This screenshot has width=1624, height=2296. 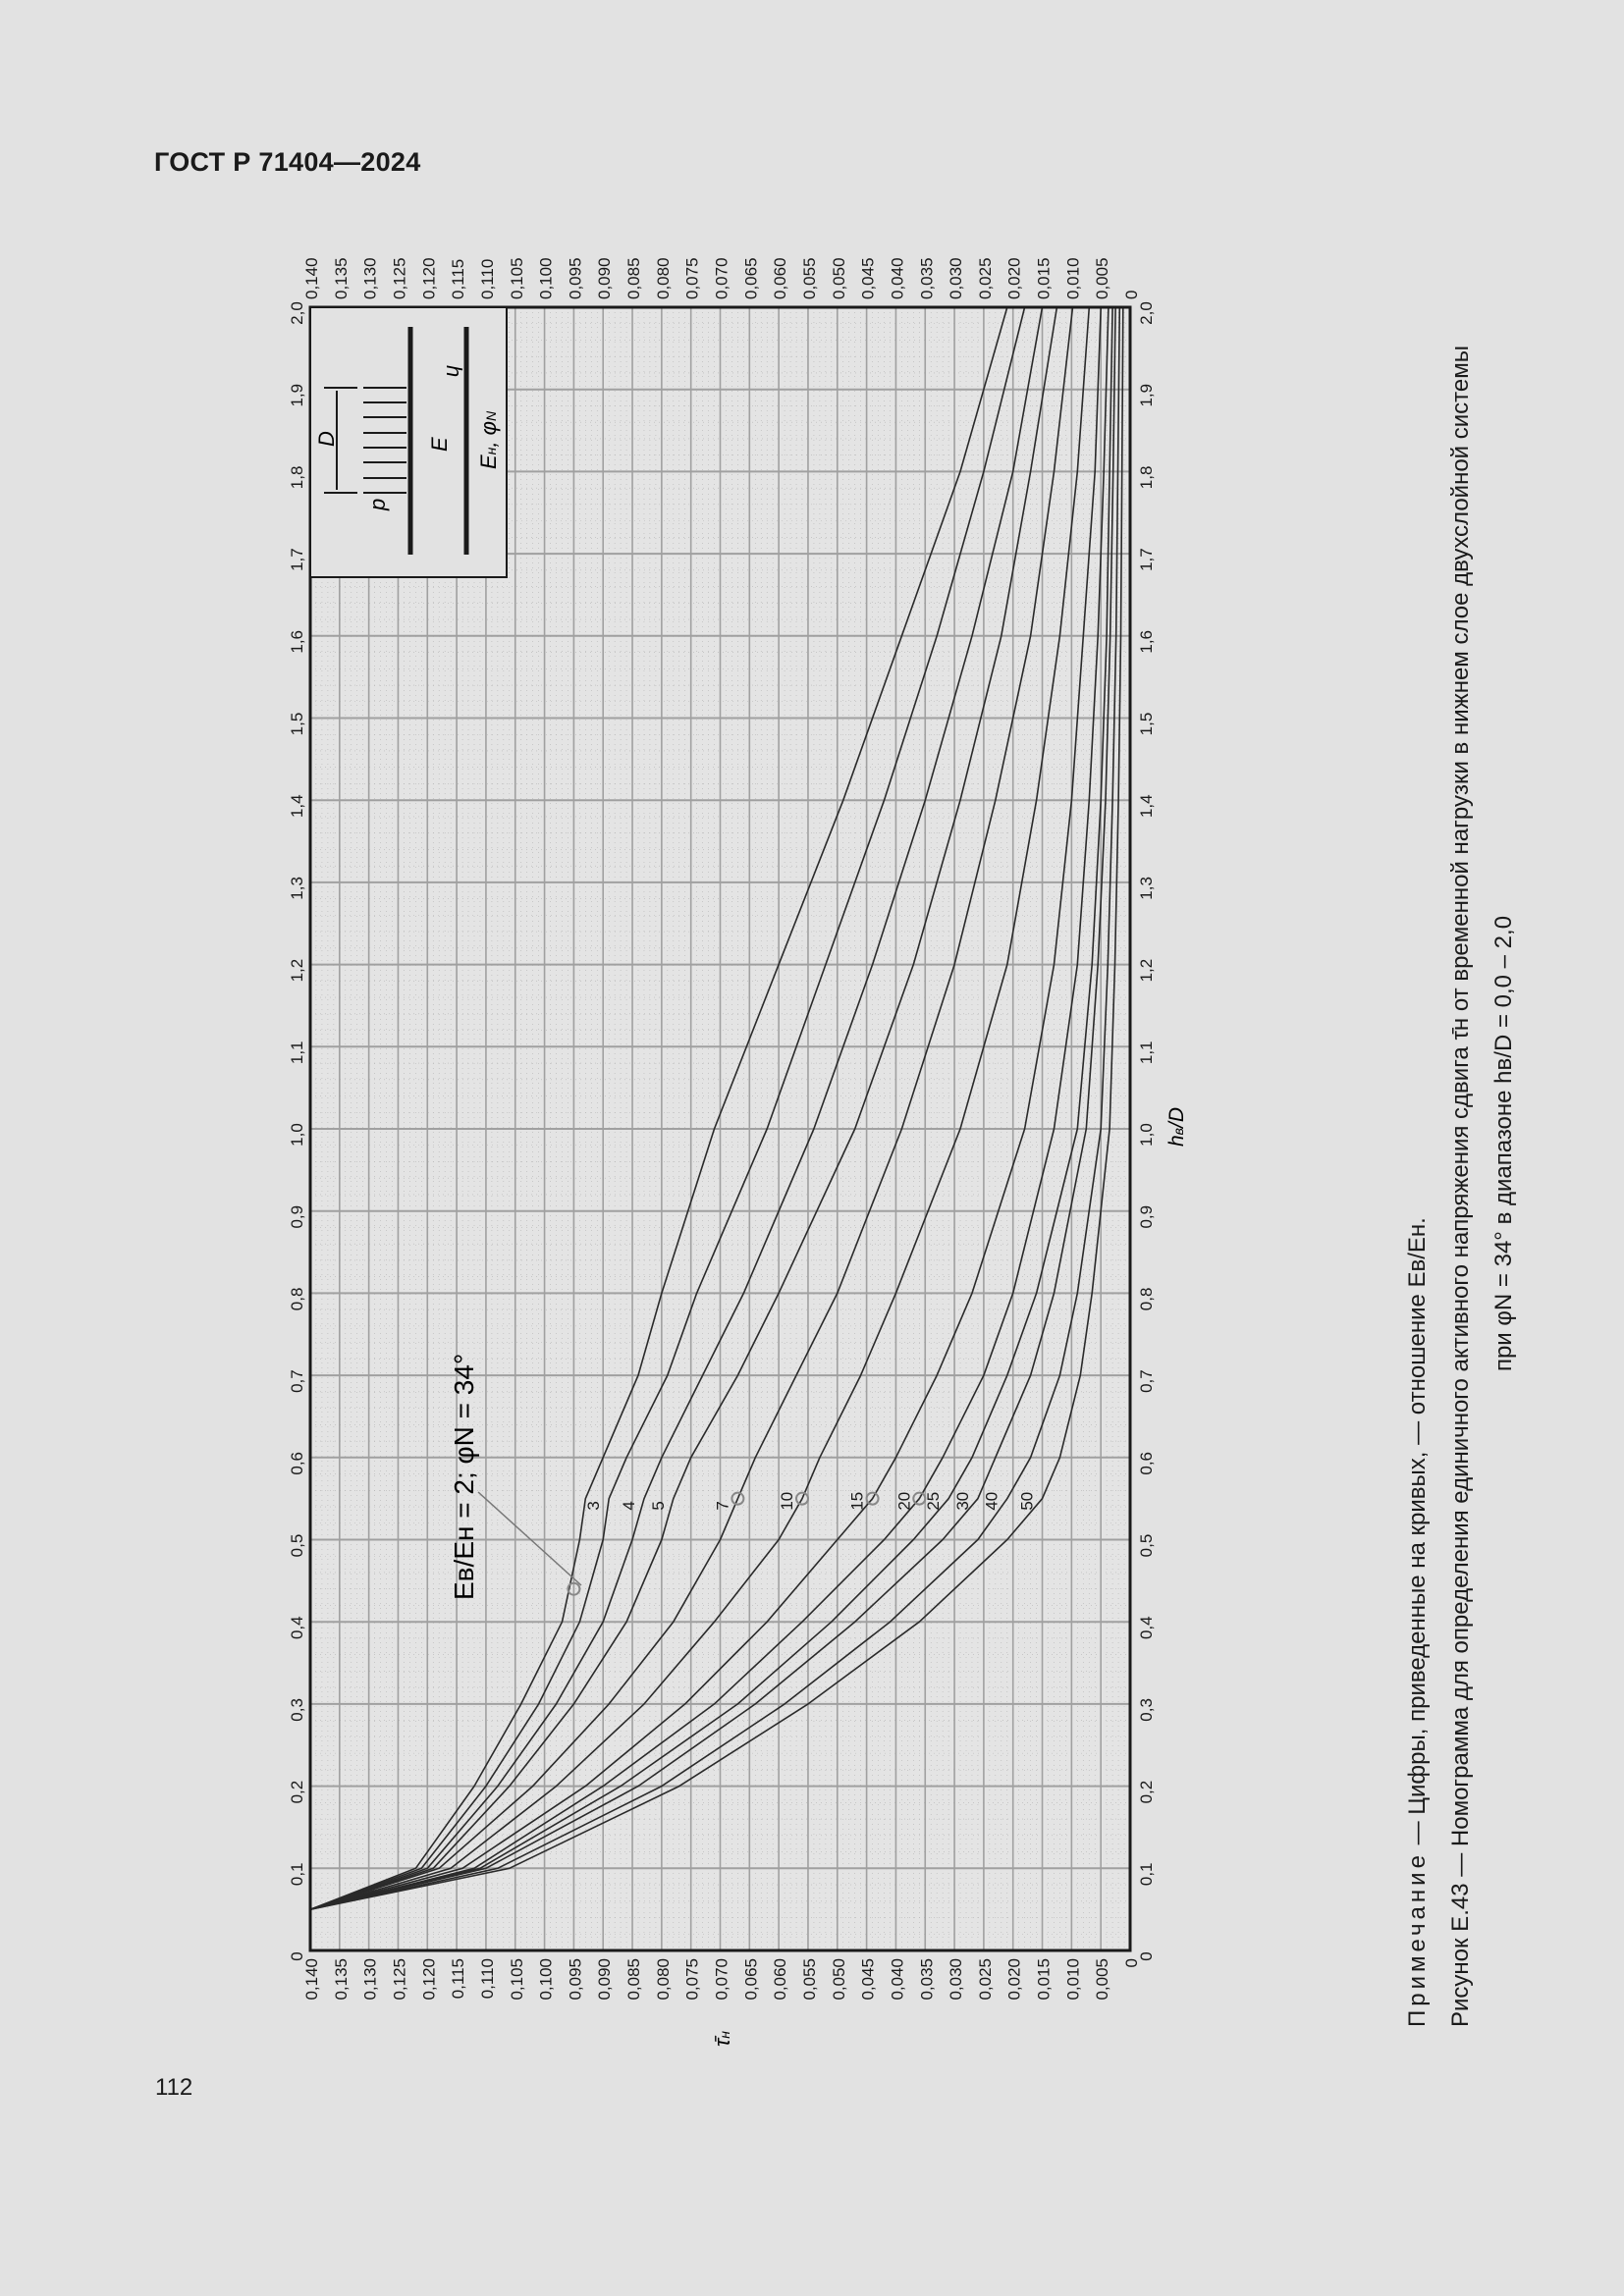 I want to click on x-tick-label: 0,8, so click(x=297, y=1300).